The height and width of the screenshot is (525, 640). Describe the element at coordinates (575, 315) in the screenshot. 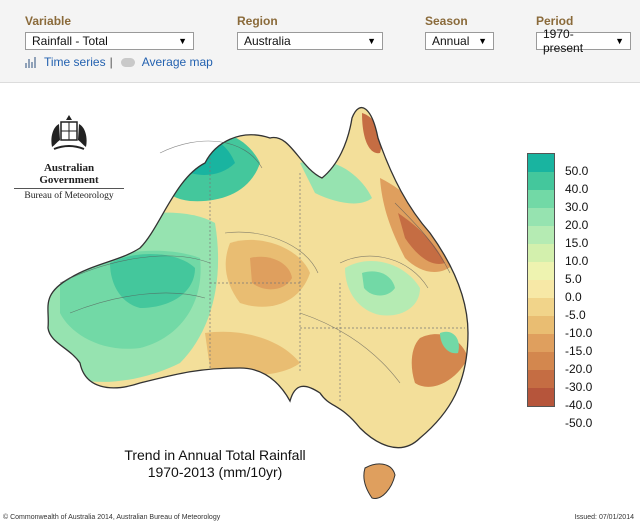

I see `legend-label: -5.0` at that location.